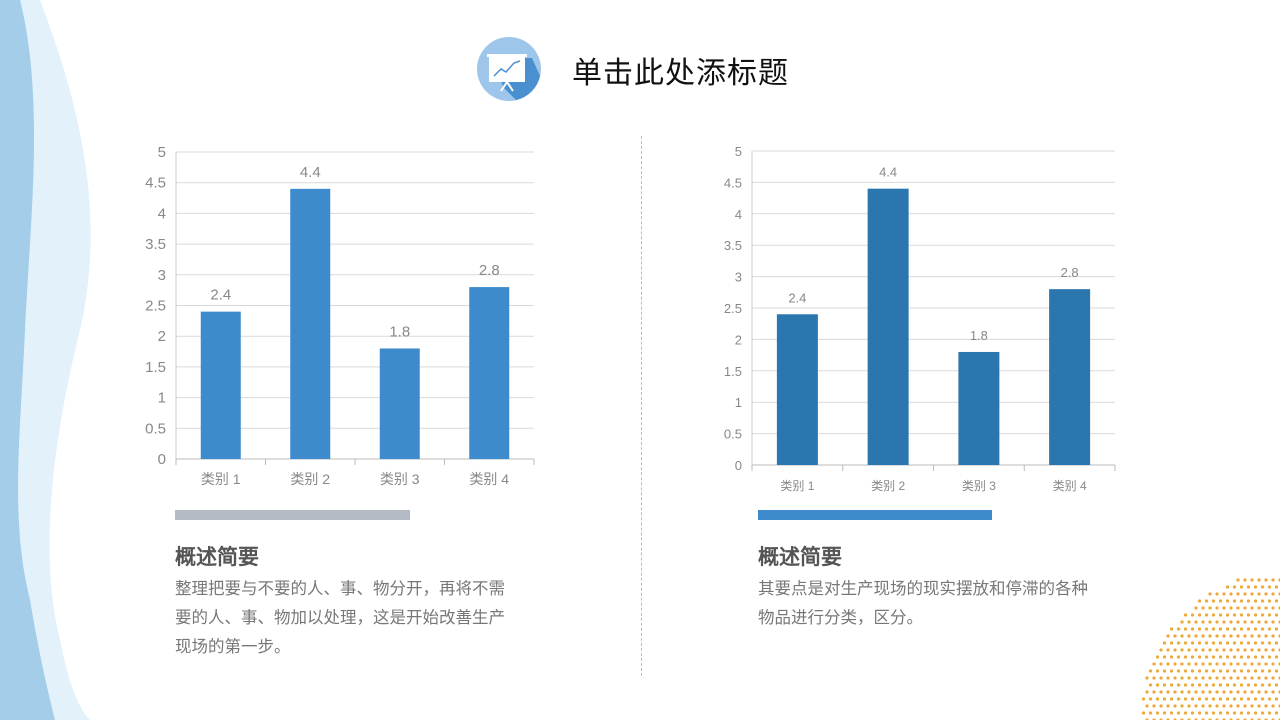 The height and width of the screenshot is (720, 1280). What do you see at coordinates (800, 557) in the screenshot?
I see `panel-heading-right: 概述简要` at bounding box center [800, 557].